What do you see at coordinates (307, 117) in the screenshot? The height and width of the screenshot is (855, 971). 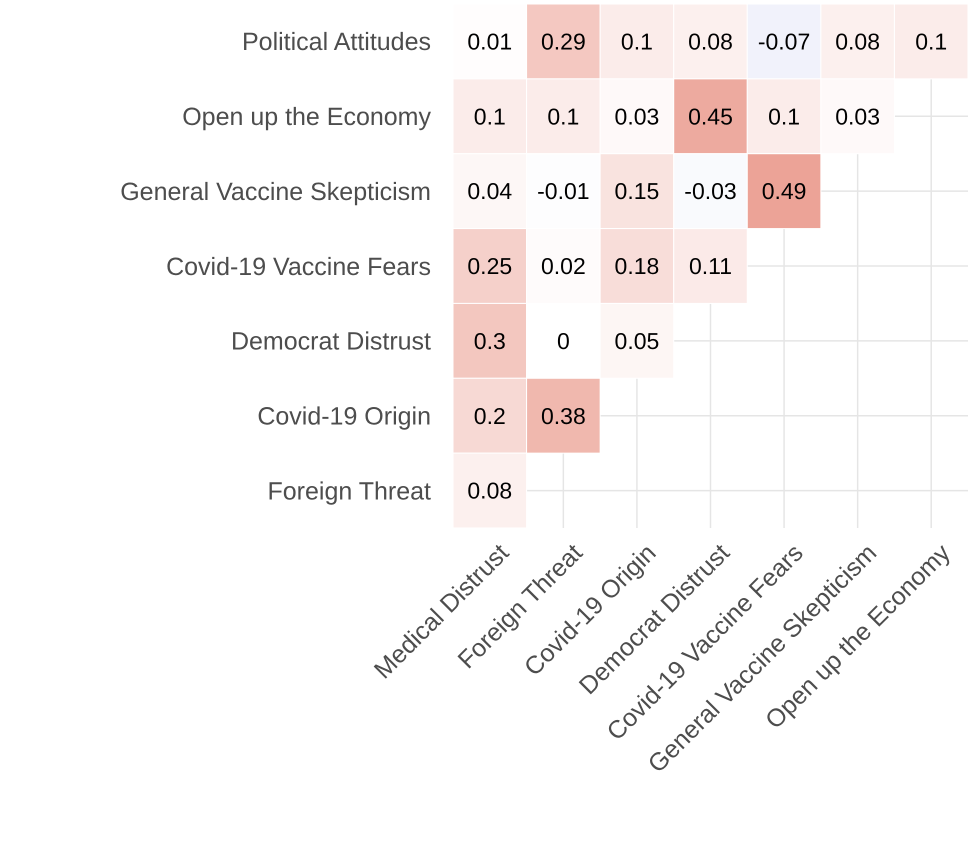 I see `y-tick-label: Open up the Economy` at bounding box center [307, 117].